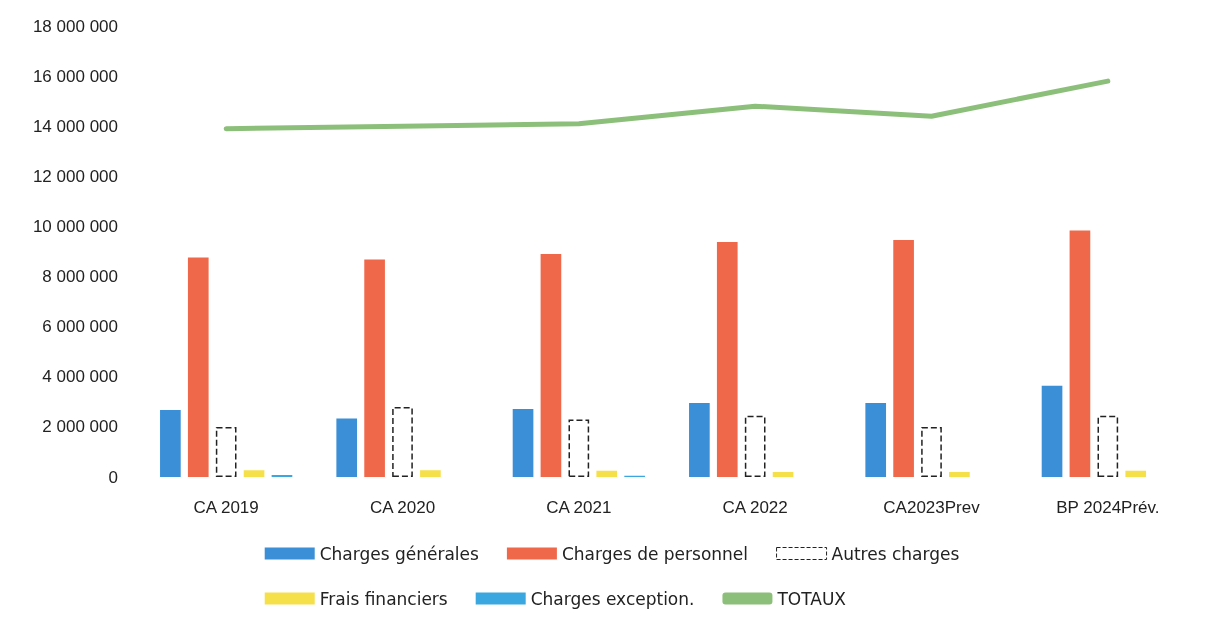 This screenshot has width=1224, height=625. What do you see at coordinates (579, 507) in the screenshot?
I see `x-tick-label: CA 2021` at bounding box center [579, 507].